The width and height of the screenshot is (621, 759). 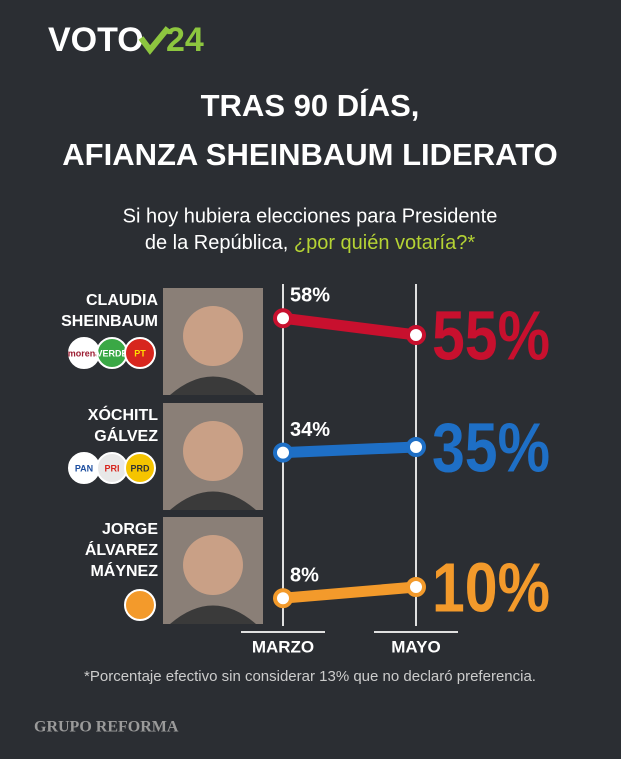 What do you see at coordinates (384, 243) in the screenshot?
I see `subtitle-highlight: ¿por quién votaría?*` at bounding box center [384, 243].